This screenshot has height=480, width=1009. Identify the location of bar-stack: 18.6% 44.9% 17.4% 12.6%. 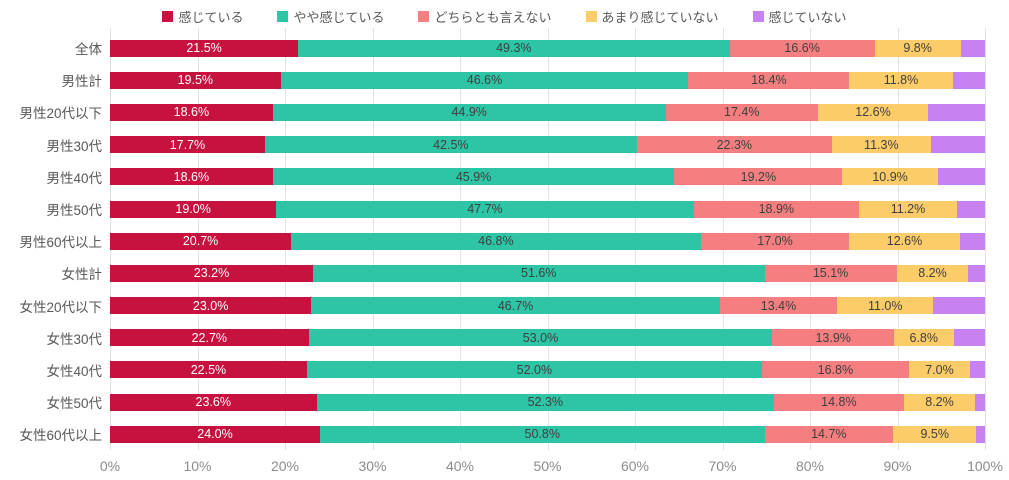
(547, 112).